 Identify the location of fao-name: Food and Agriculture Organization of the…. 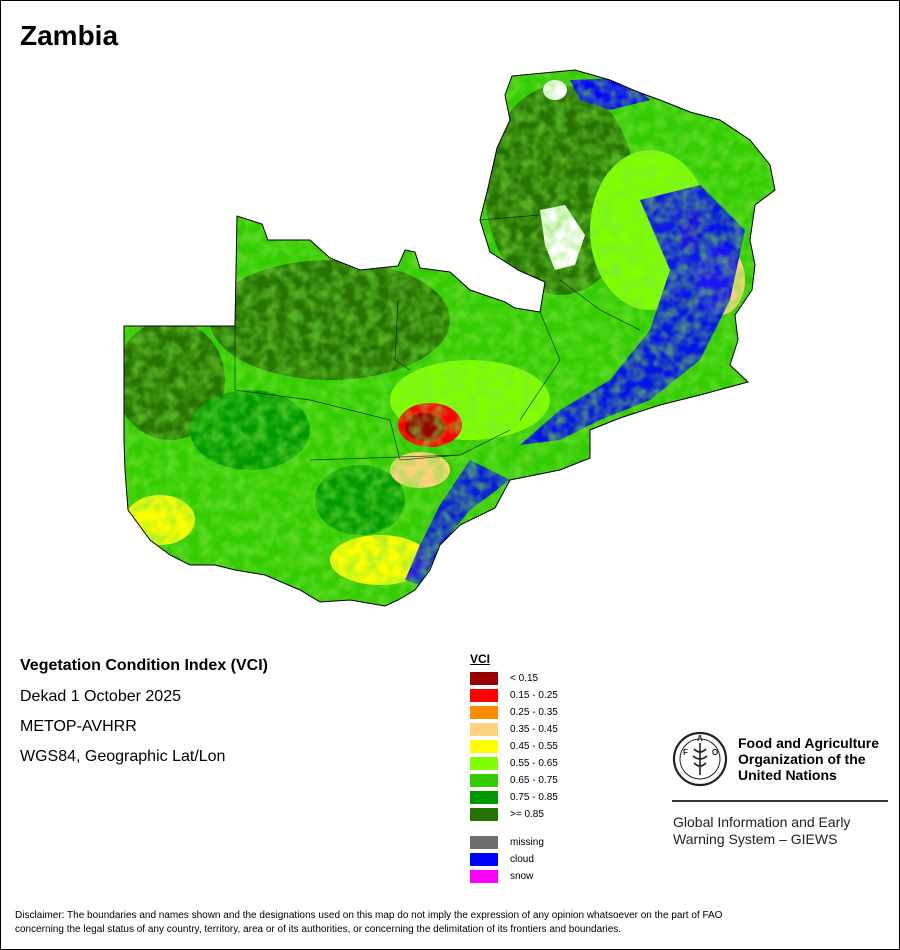
(818, 759).